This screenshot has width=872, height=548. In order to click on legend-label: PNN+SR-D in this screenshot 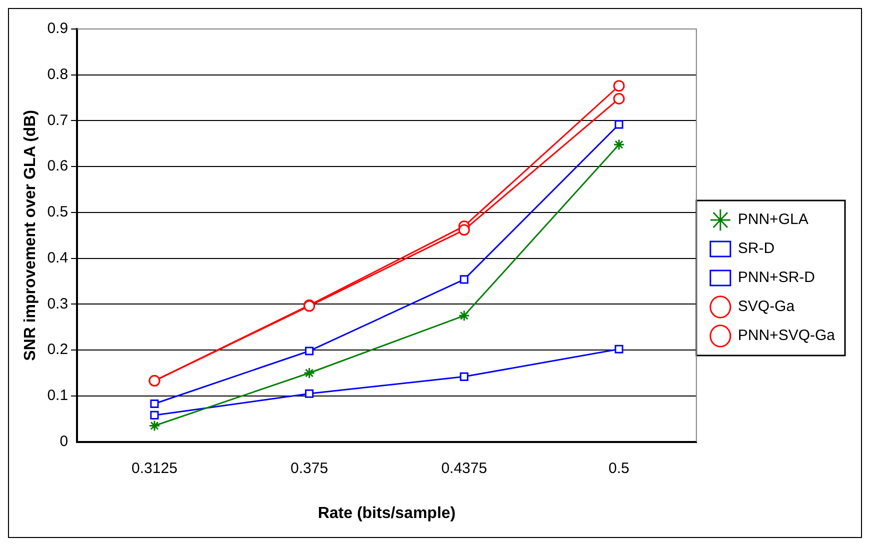, I will do `click(777, 277)`.